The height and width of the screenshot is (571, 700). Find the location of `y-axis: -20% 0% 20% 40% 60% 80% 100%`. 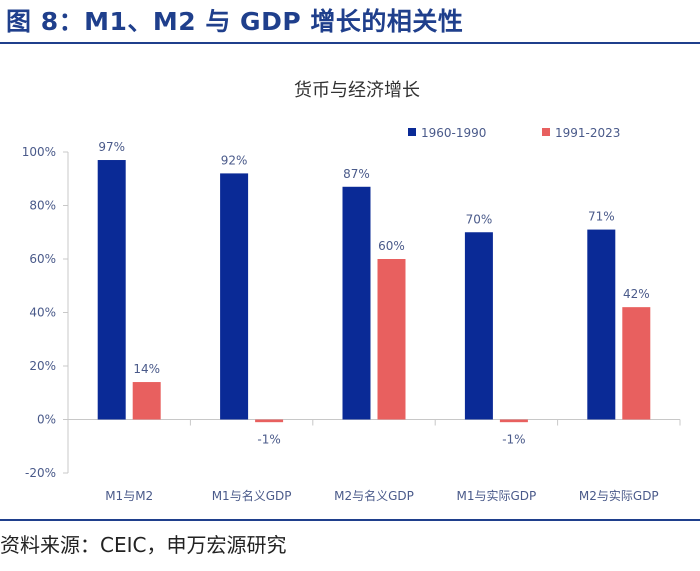

y-axis: -20% 0% 20% 40% 60% 80% 100% is located at coordinates (45, 312).